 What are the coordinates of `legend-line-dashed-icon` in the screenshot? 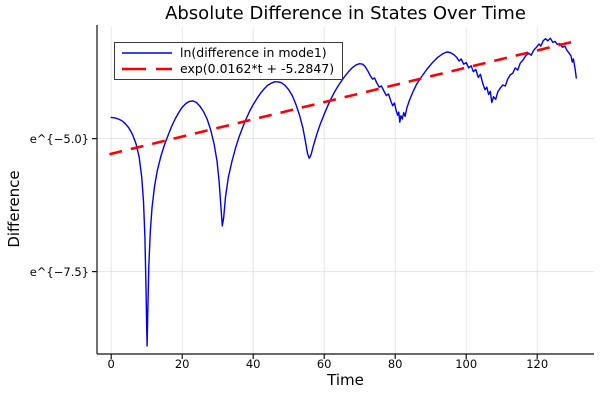 It's located at (147, 68).